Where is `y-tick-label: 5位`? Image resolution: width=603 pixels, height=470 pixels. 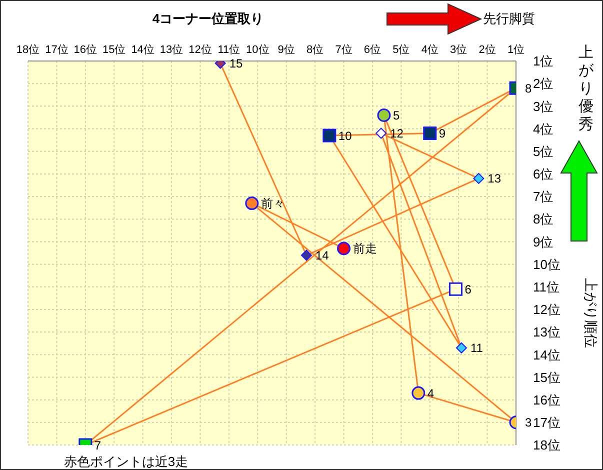 y-tick-label: 5位 is located at coordinates (543, 151).